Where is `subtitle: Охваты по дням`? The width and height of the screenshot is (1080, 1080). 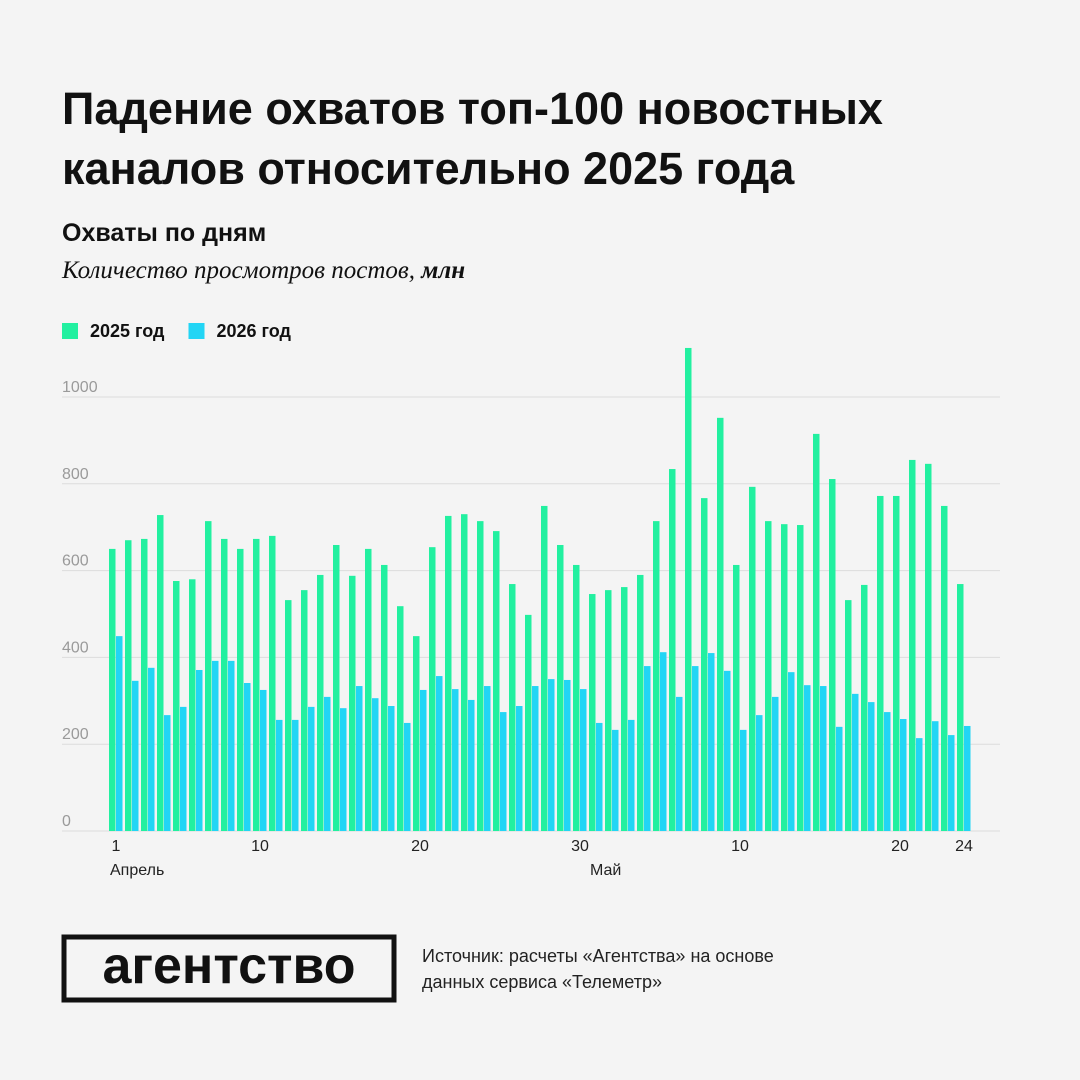 subtitle: Охваты по дням is located at coordinates (164, 233).